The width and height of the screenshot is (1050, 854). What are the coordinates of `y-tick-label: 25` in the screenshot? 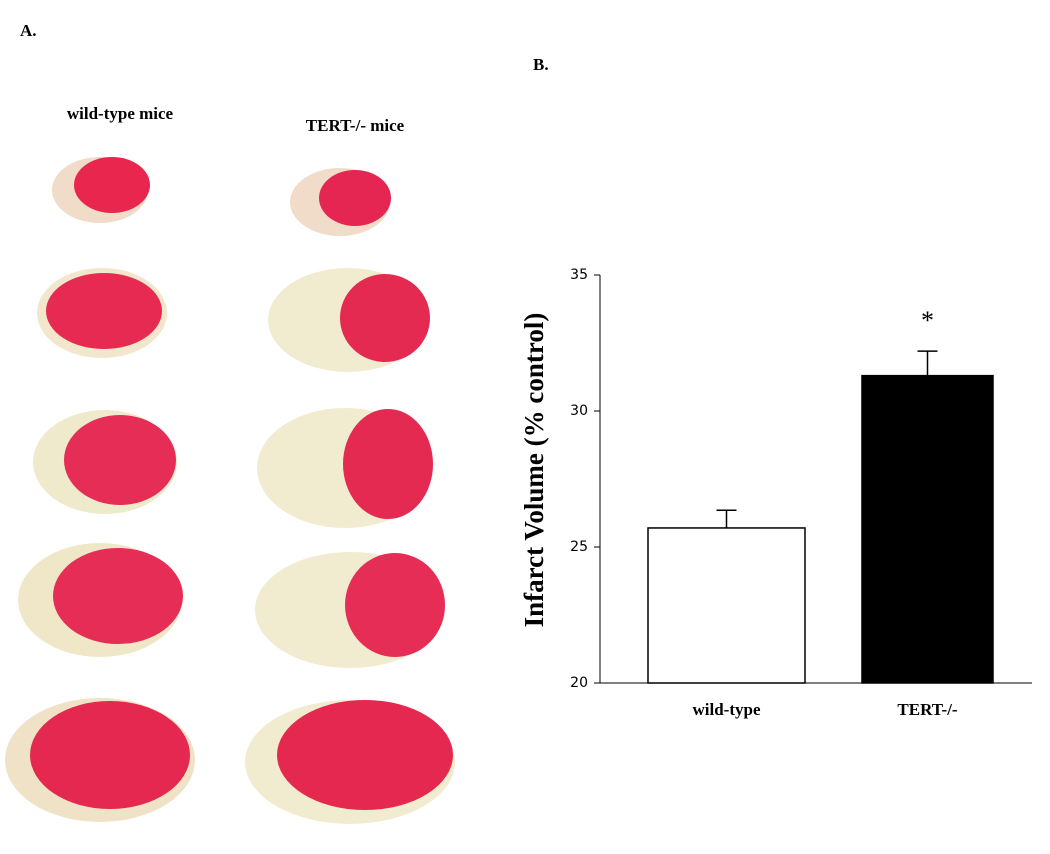 It's located at (579, 547).